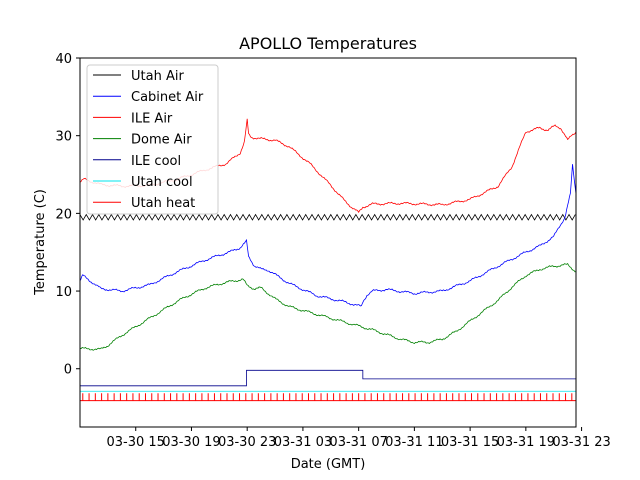  I want to click on series-utah-heat-line, so click(328, 397).